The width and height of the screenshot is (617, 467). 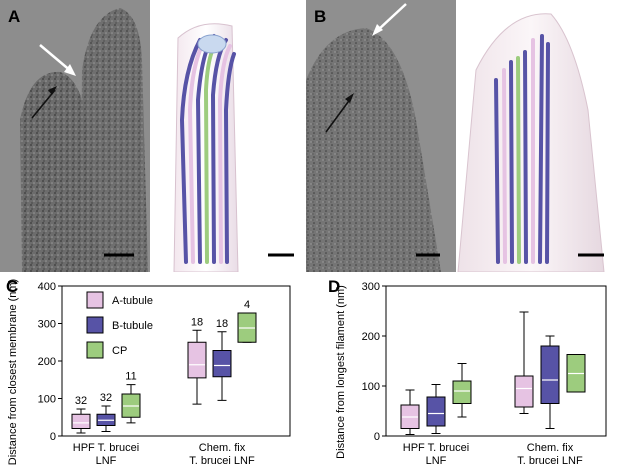 What do you see at coordinates (496, 361) in the screenshot?
I see `d-plot-frame` at bounding box center [496, 361].